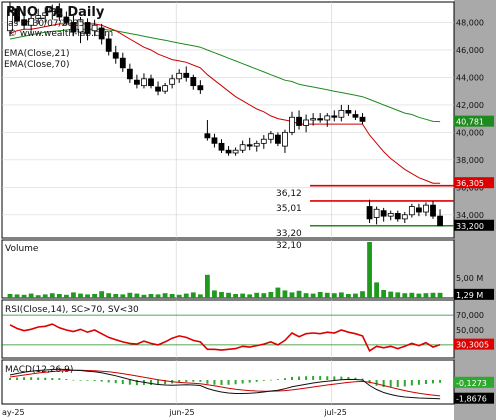 Image resolution: width=496 pixels, height=420 pixels. What do you see at coordinates (470, 226) in the screenshot?
I see `close-last-label: 33,200` at bounding box center [470, 226].